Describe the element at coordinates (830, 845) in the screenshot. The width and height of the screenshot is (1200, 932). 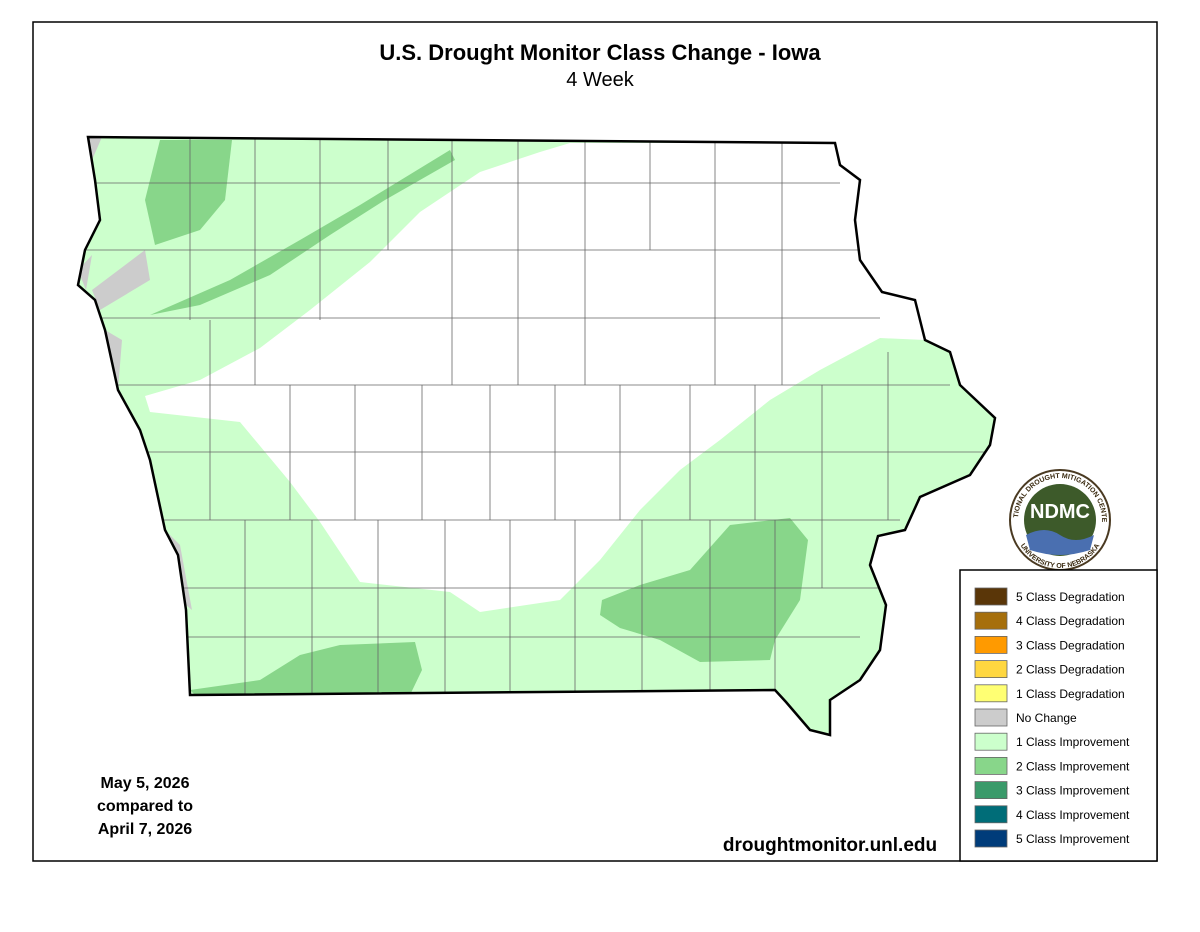
I see `source-url: droughtmonitor.unl.edu` at that location.